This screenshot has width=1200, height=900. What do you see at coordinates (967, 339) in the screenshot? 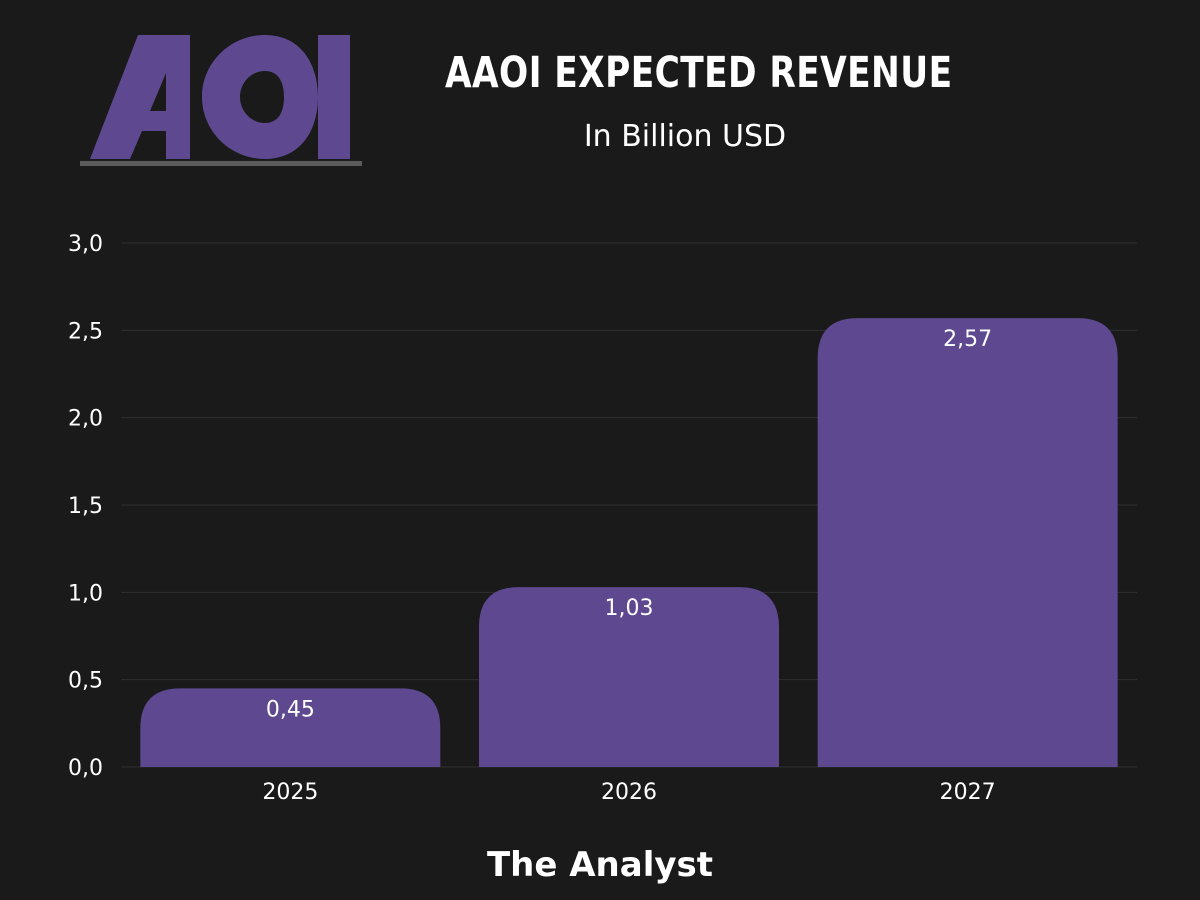
I see `data-label: 2,57` at bounding box center [967, 339].